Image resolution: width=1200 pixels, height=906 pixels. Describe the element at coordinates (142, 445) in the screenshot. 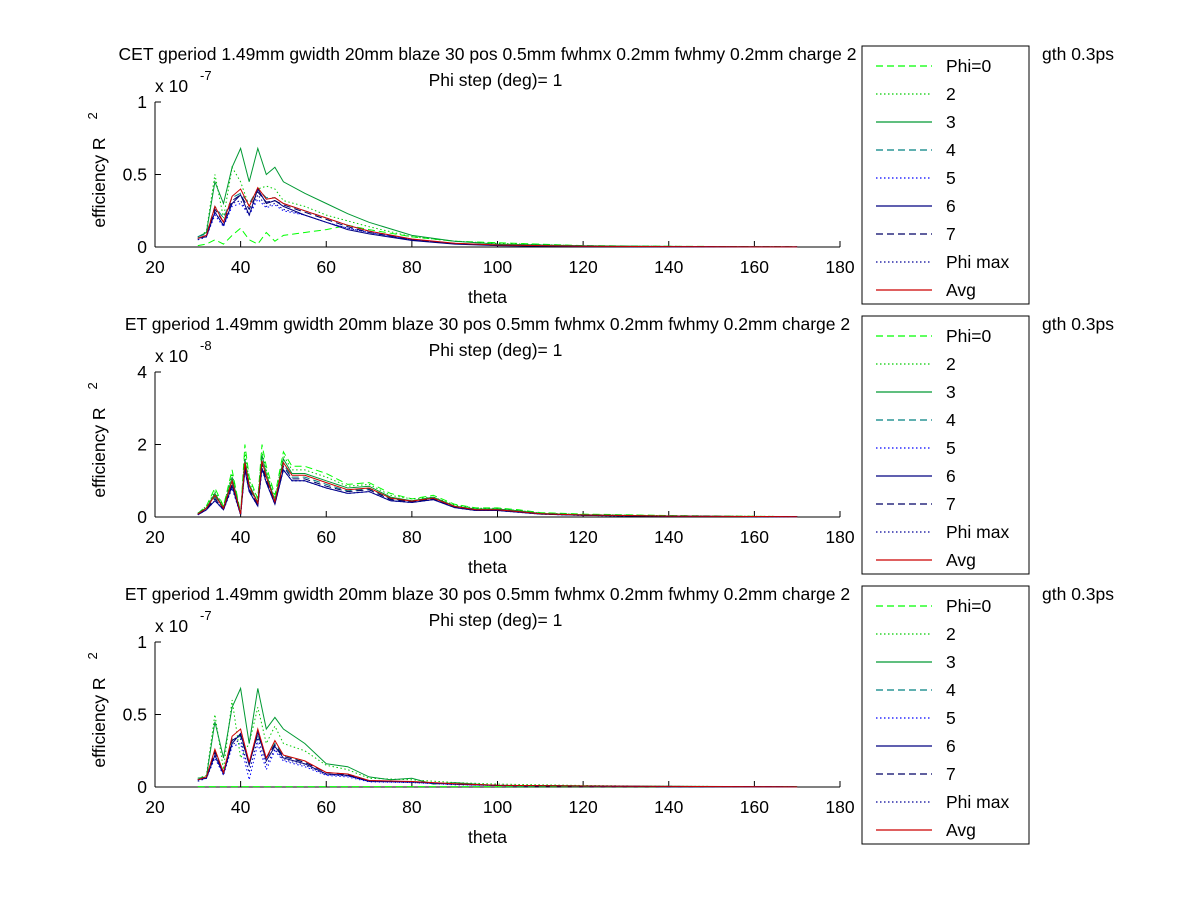

I see `y-tick-label: 2` at that location.